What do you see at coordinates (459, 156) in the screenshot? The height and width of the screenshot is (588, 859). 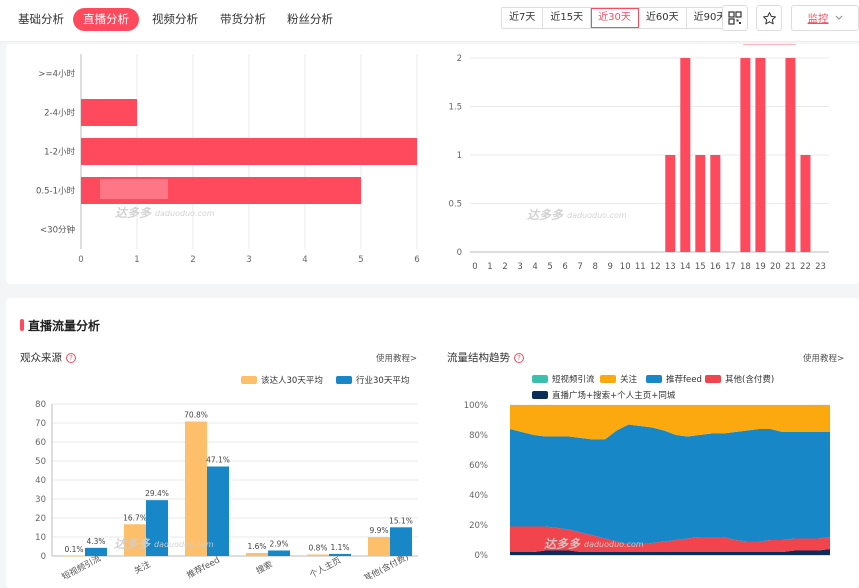 I see `y-tick-label: 1` at bounding box center [459, 156].